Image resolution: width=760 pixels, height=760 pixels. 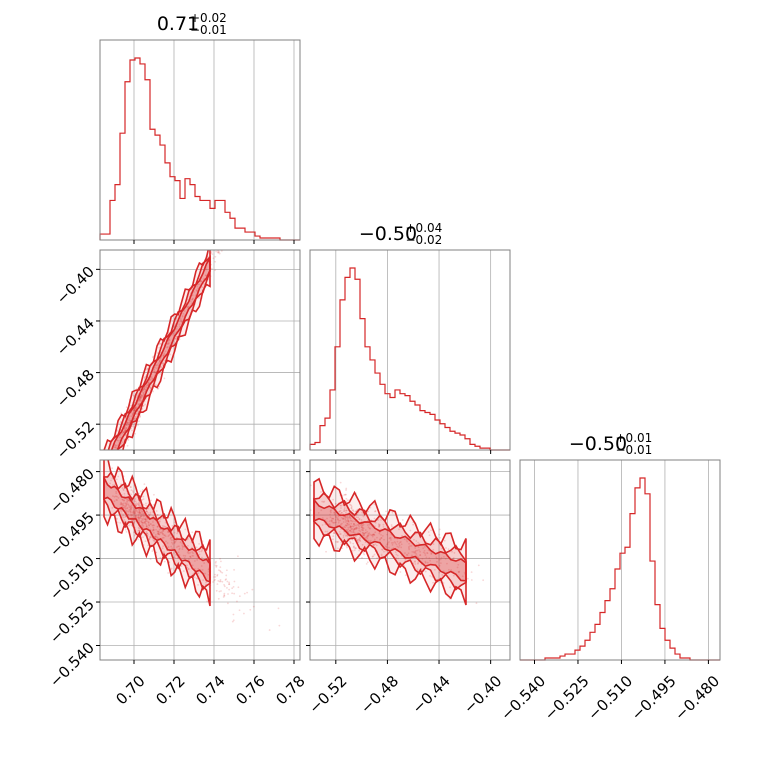 I want to click on param-title-minus-1: −0.02, so click(x=424, y=240).